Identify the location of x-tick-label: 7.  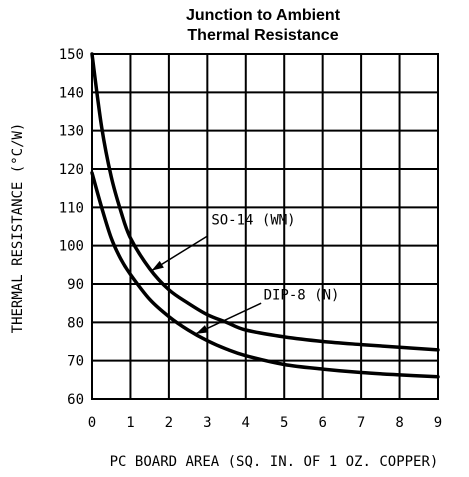
(361, 423).